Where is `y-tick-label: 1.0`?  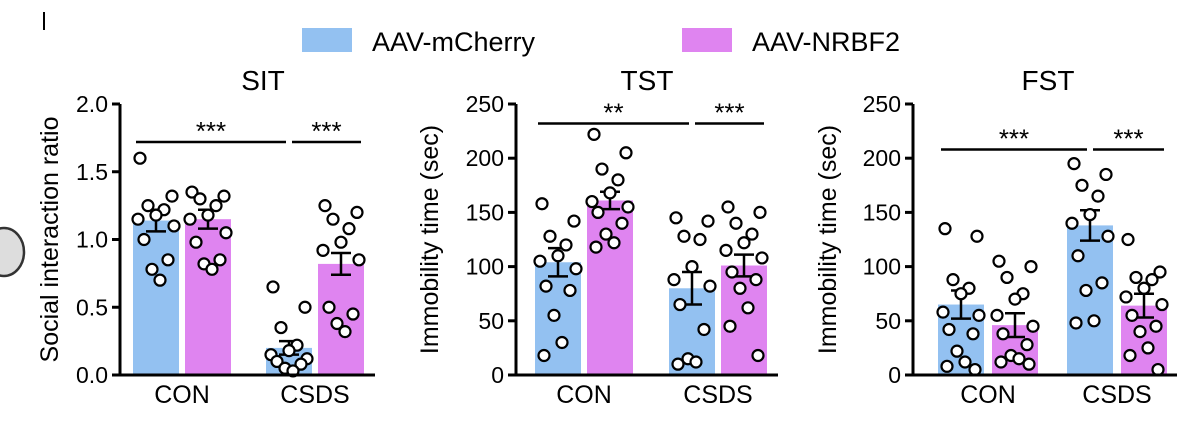 y-tick-label: 1.0 is located at coordinates (92, 240).